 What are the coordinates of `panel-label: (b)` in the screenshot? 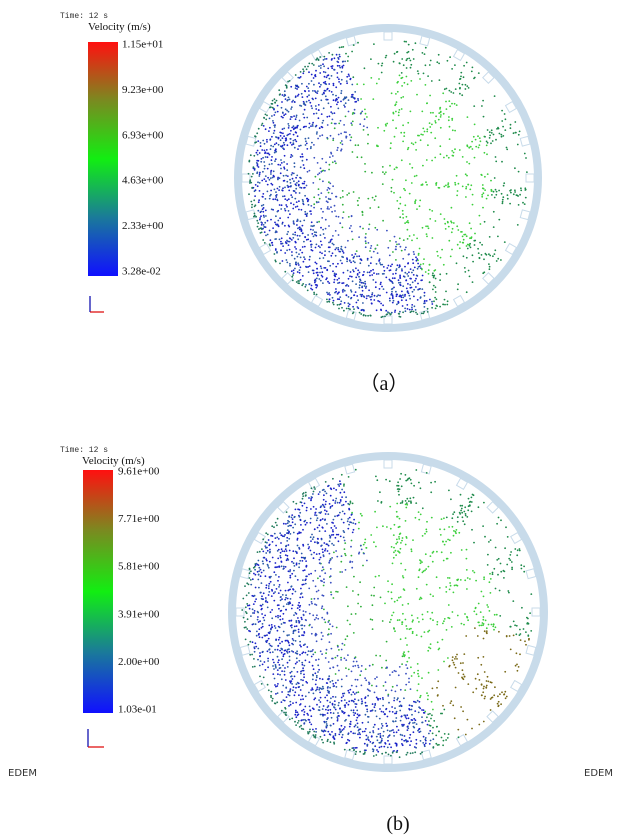 It's located at (397, 824).